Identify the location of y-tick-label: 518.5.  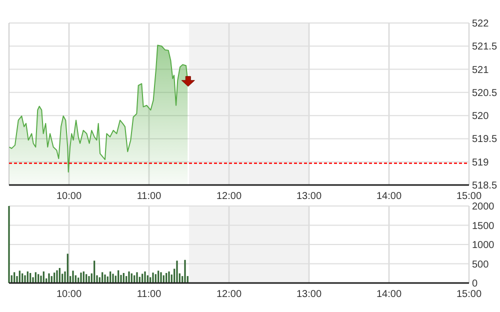
(485, 186).